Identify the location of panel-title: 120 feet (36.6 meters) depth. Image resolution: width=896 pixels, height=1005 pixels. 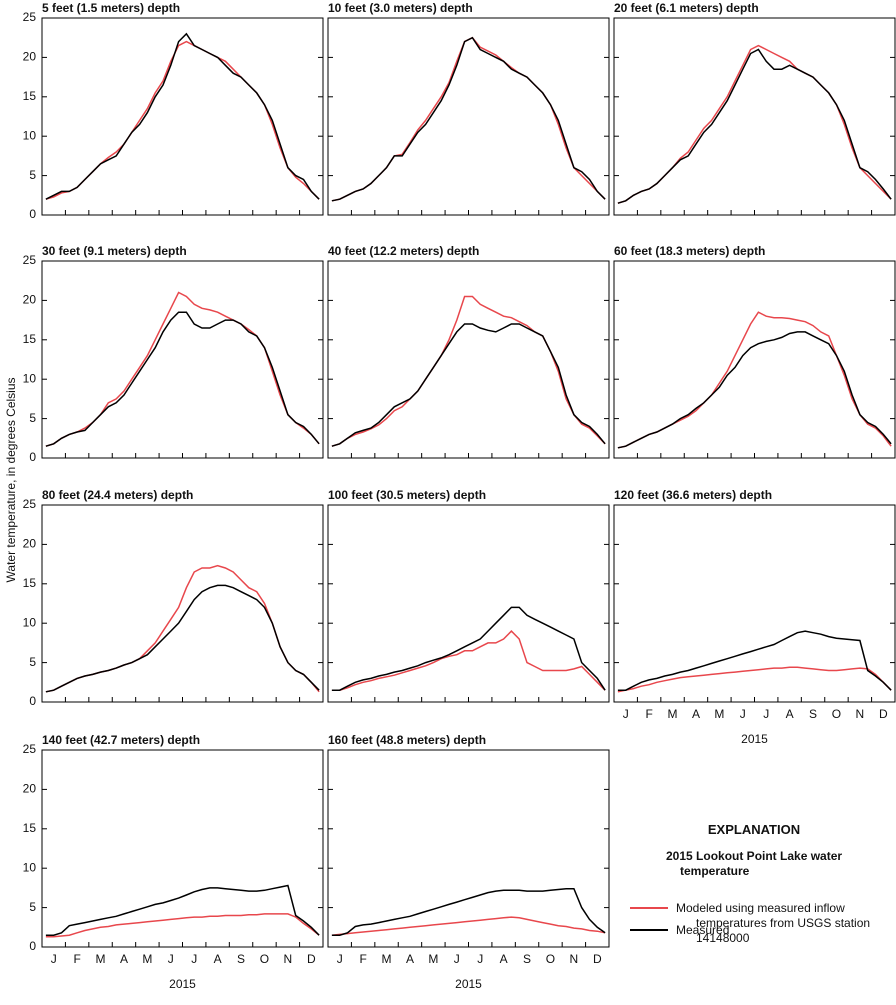
(693, 495).